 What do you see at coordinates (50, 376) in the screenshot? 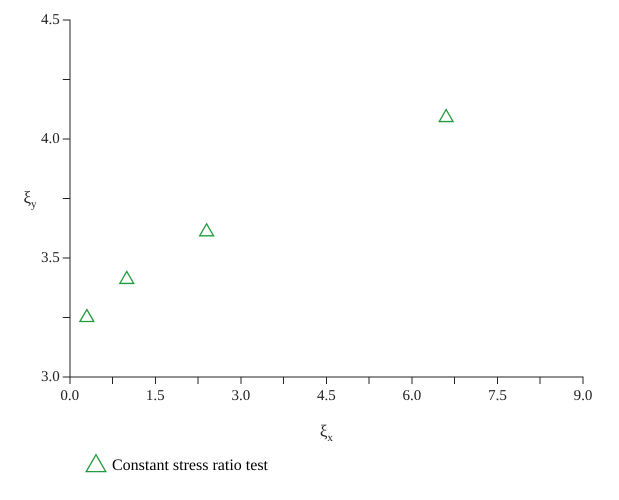
I see `y-tick-label: 3.0` at bounding box center [50, 376].